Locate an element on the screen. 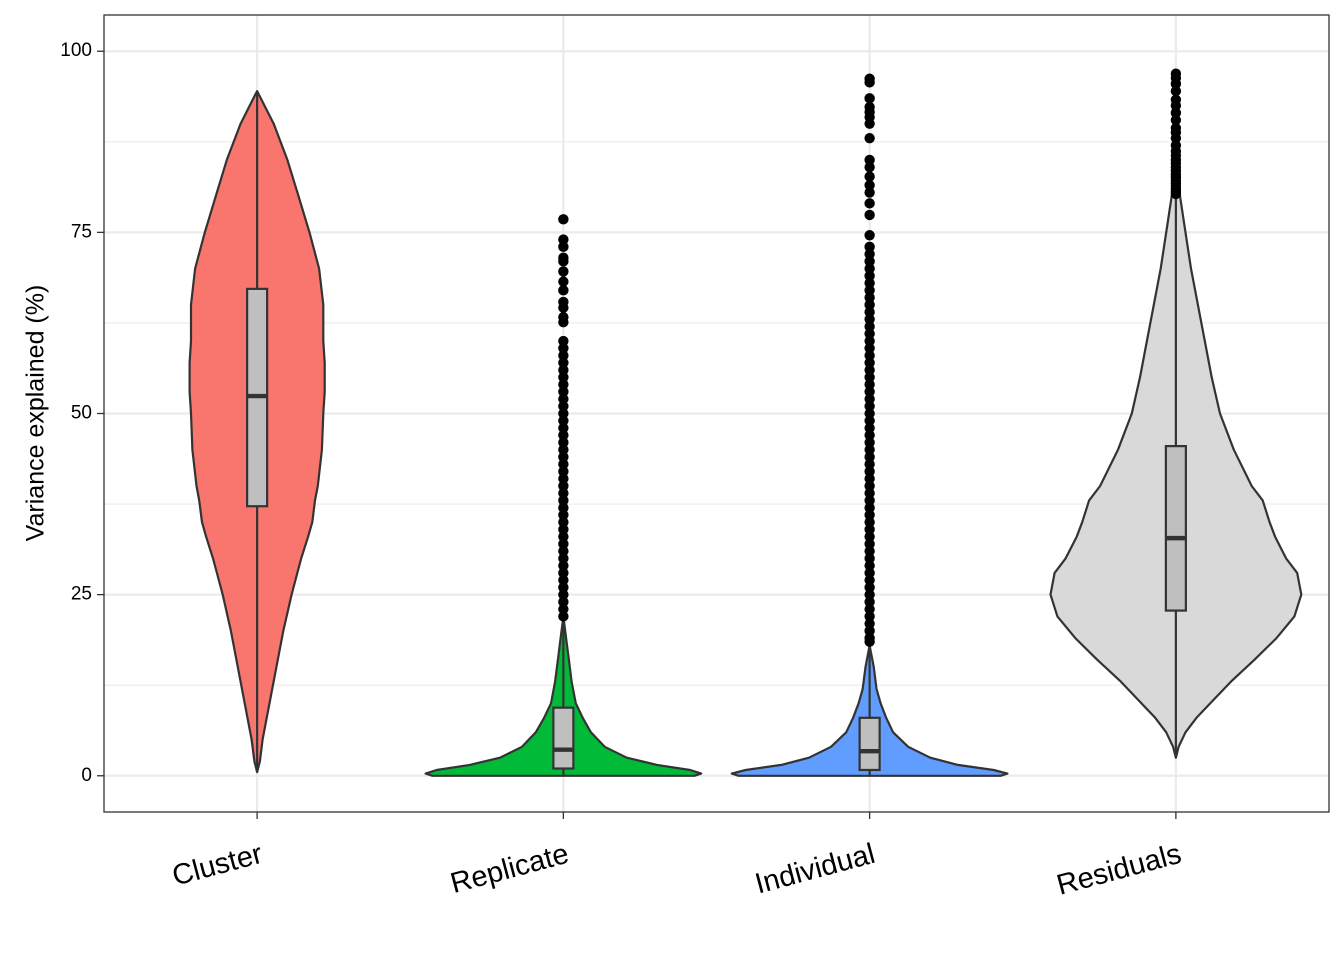 The image size is (1344, 965). violin-group-replicate is located at coordinates (563, 495).